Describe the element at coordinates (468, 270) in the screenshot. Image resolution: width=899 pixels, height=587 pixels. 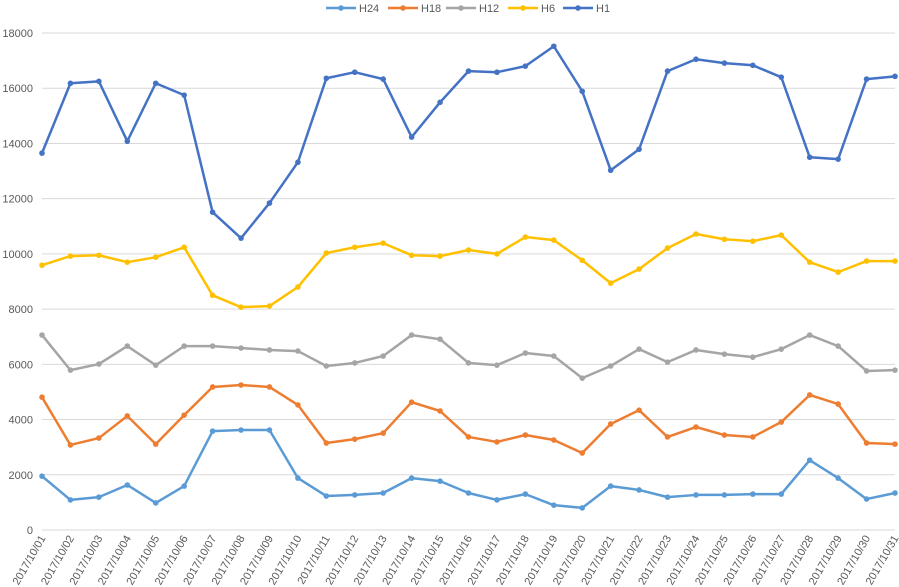
I see `series-line-H6` at that location.